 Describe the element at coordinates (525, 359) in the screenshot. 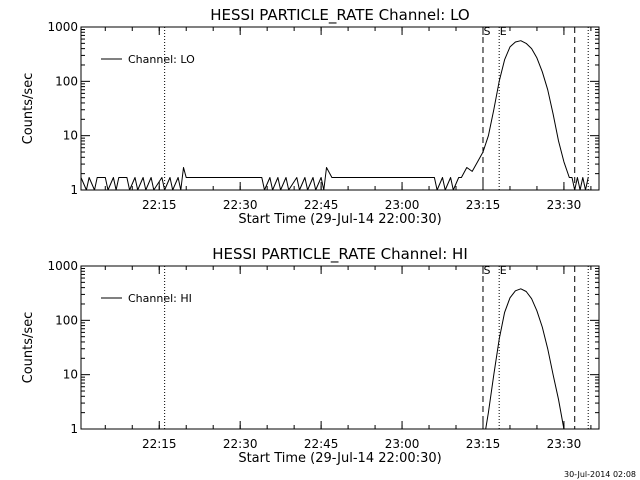

I see `data-series-line` at that location.